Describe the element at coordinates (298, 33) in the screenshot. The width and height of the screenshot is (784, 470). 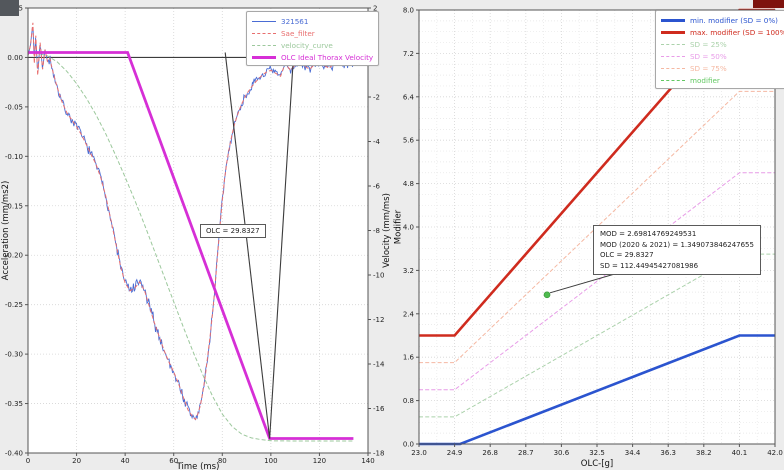
I see `legend-label: Sae_filter` at that location.